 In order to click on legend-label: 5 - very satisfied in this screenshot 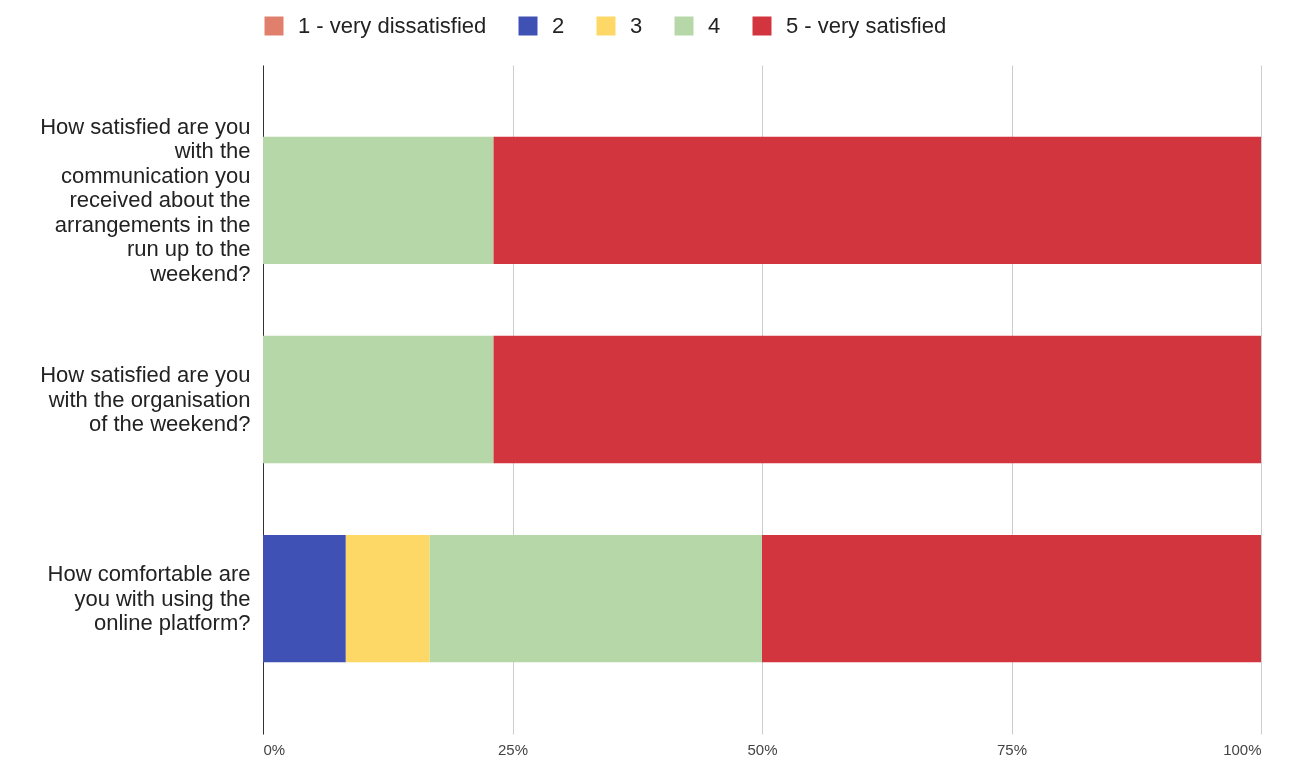, I will do `click(866, 25)`.